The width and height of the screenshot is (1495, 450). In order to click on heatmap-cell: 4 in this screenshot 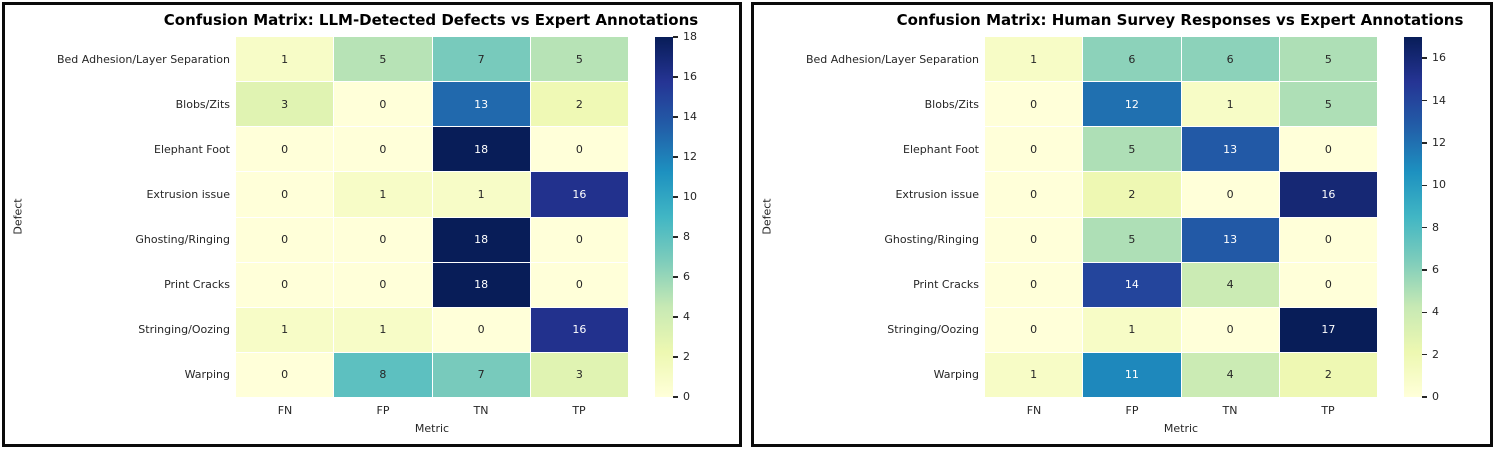, I will do `click(1230, 374)`.